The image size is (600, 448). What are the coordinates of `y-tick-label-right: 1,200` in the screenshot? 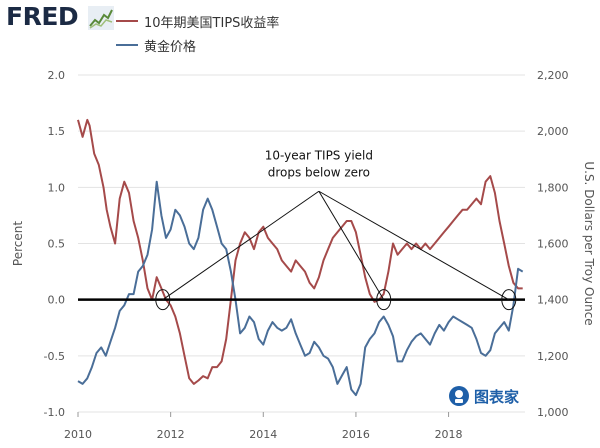 It's located at (553, 356).